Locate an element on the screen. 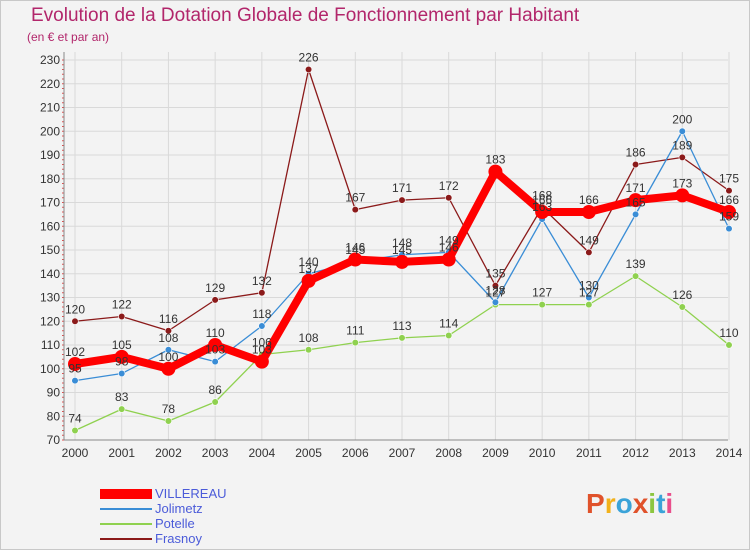 This screenshot has height=550, width=750. data-label: 83 is located at coordinates (122, 397).